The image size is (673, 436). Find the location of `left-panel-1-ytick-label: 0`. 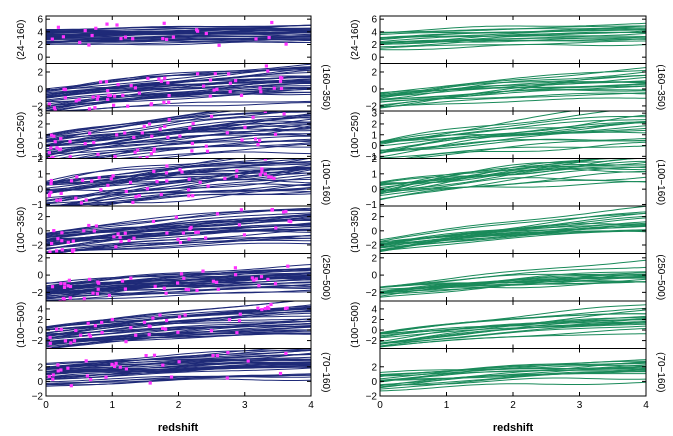

left-panel-1-ytick-label: 0 is located at coordinates (40, 58).